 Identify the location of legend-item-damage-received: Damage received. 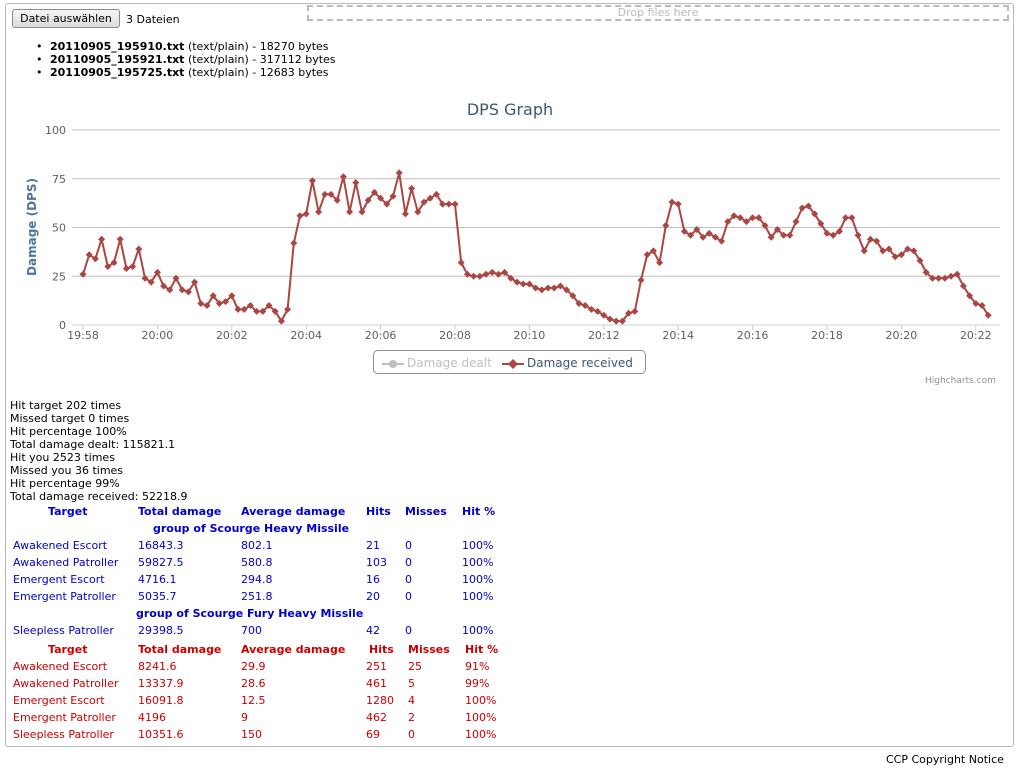
(567, 363).